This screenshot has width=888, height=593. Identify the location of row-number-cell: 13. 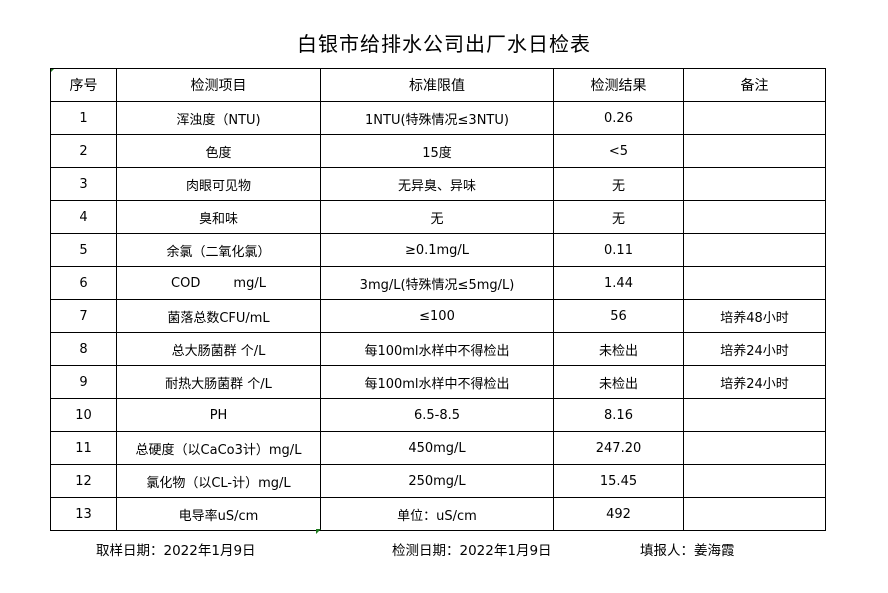
(83, 514).